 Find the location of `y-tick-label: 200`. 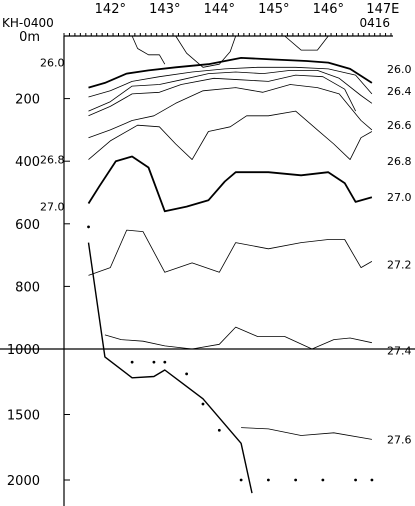

y-tick-label: 200 is located at coordinates (27, 100).